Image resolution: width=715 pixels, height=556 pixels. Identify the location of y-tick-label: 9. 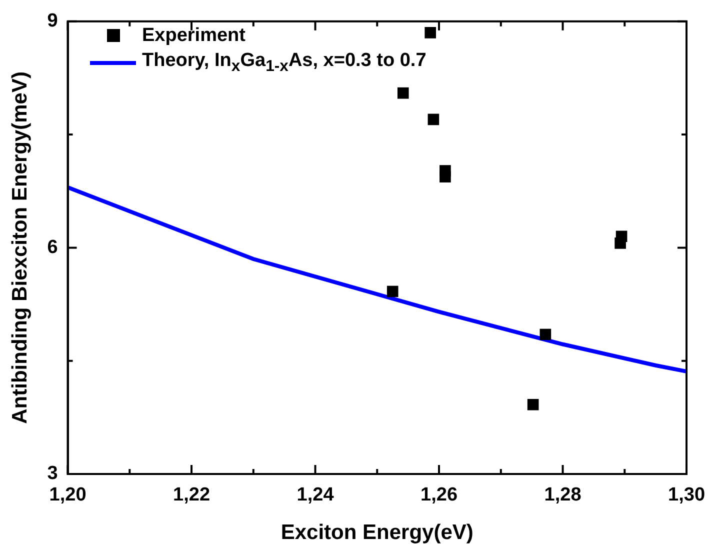
(52, 21).